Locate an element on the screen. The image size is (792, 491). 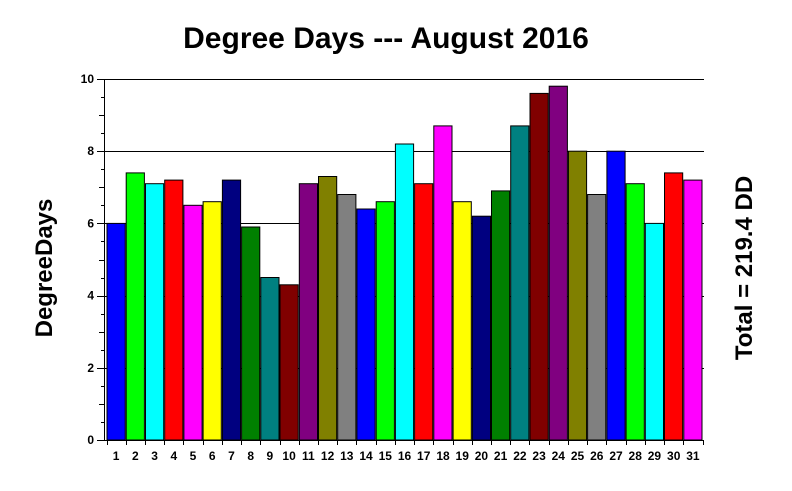
x-tick-label: 24 is located at coordinates (559, 456).